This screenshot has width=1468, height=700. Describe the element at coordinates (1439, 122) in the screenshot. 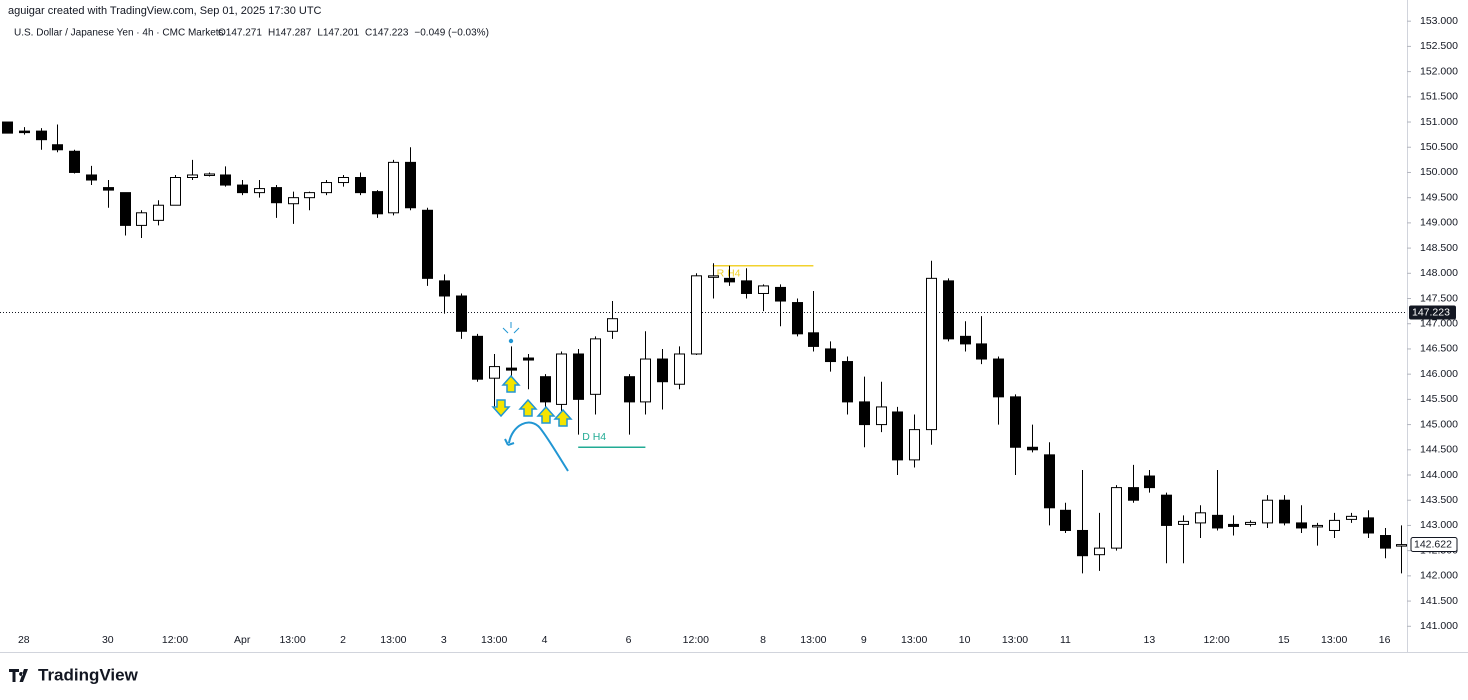

I see `y-tick-label: 151.000` at that location.